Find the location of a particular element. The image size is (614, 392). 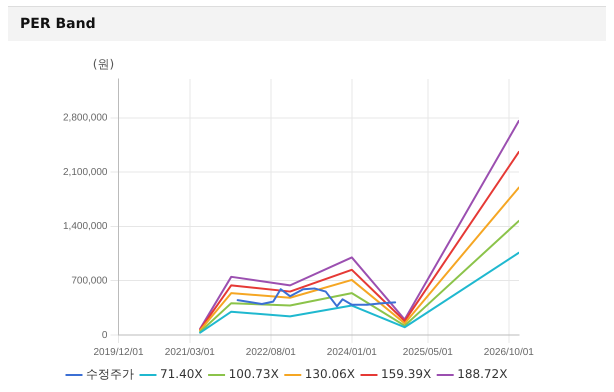

x-tick-label: 2024/01/01 is located at coordinates (352, 352).